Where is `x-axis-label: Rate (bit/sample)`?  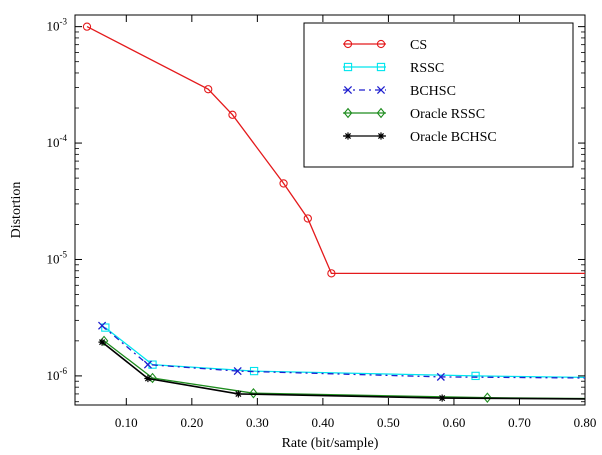
x-axis-label: Rate (bit/sample) is located at coordinates (330, 443).